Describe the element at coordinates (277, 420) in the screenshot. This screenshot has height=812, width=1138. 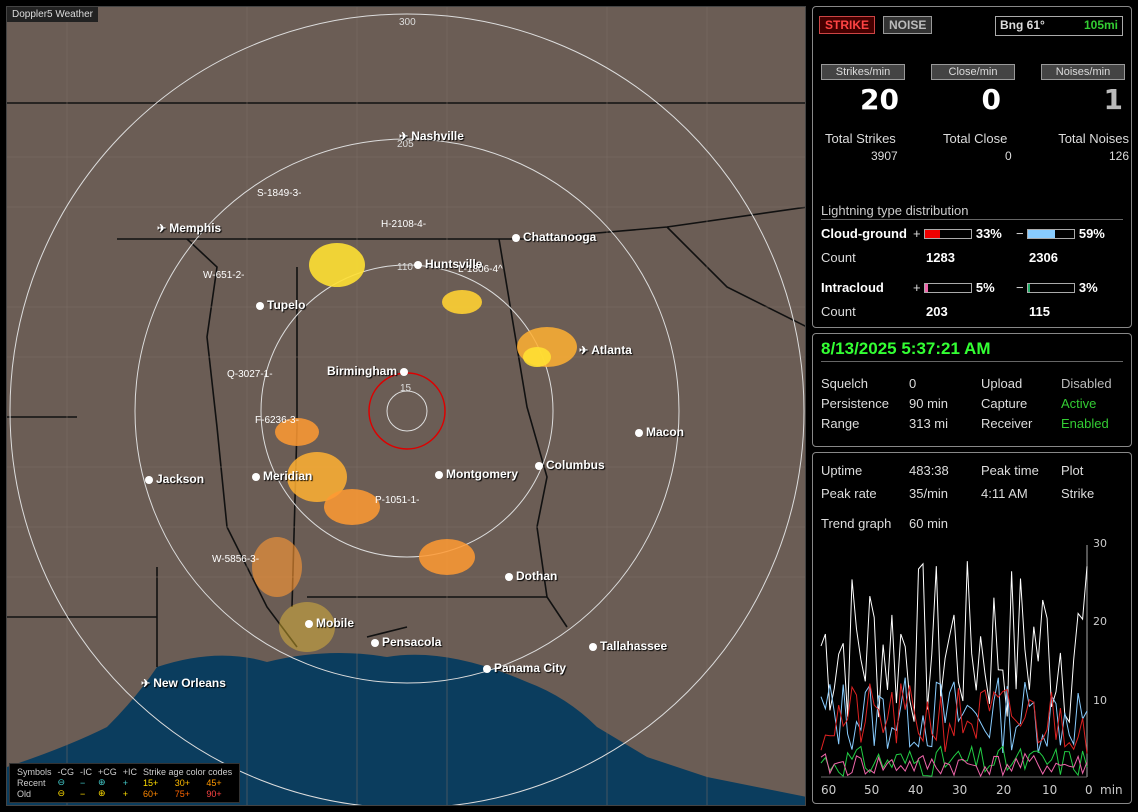
I see `storm-label: F-6236-3-` at that location.